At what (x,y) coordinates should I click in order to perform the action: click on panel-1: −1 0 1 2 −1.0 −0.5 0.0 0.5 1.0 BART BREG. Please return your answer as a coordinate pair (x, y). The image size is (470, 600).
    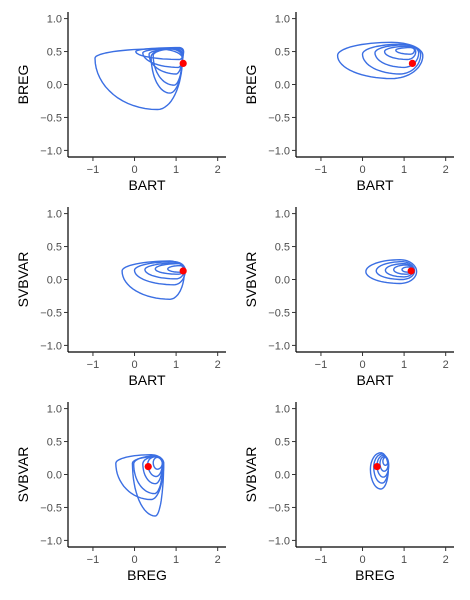
    Looking at the image, I should click on (120, 102).